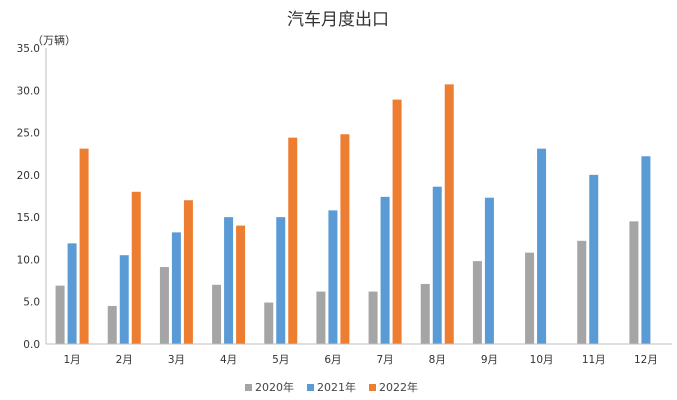 The width and height of the screenshot is (677, 400). Describe the element at coordinates (384, 360) in the screenshot. I see `x-tick-label: 7月` at that location.